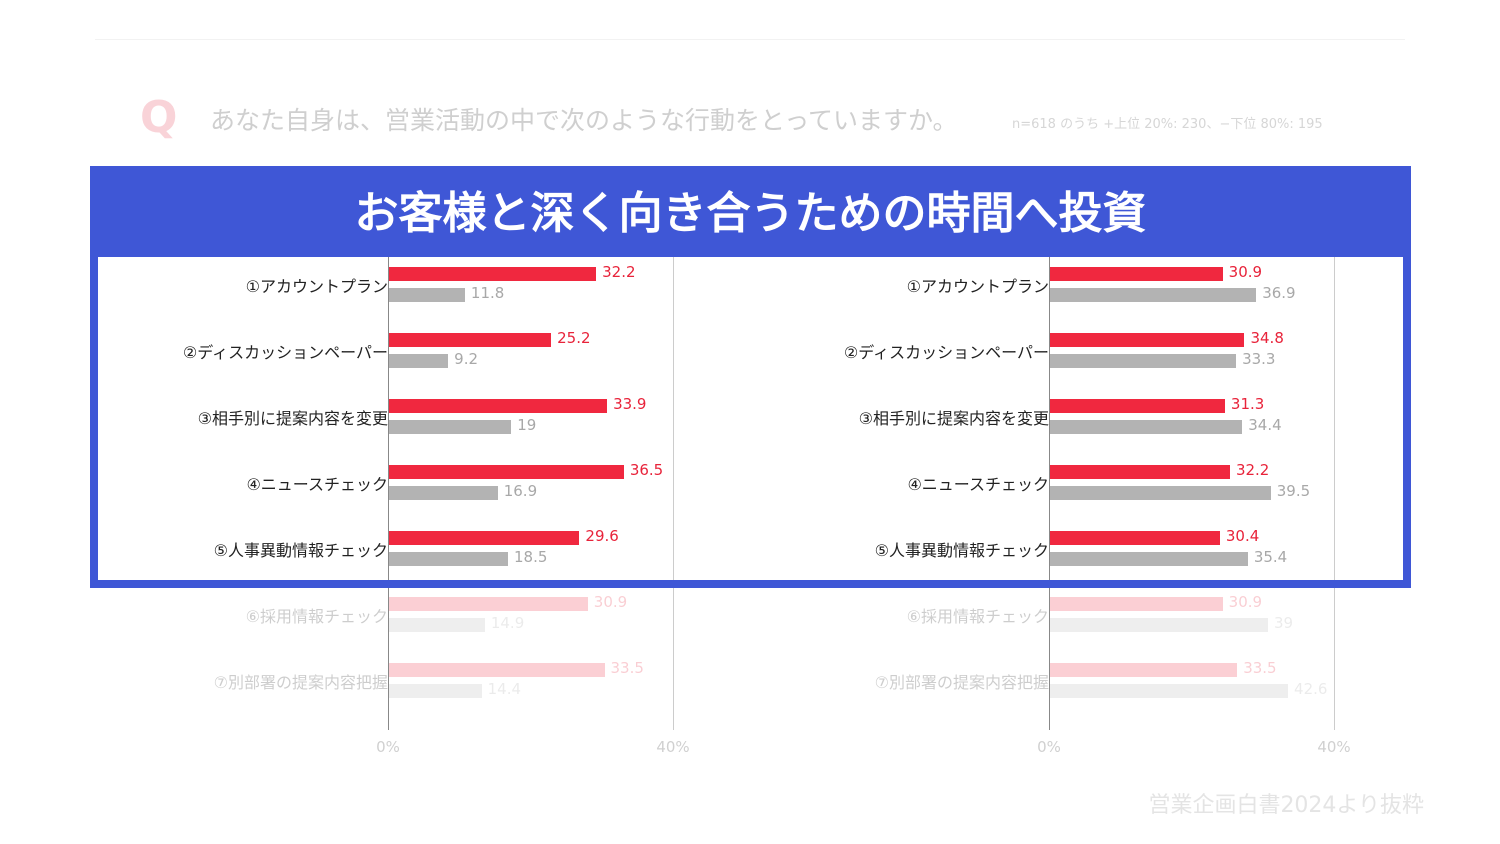 The height and width of the screenshot is (844, 1500). I want to click on top-bar-value: 30.4, so click(1242, 536).